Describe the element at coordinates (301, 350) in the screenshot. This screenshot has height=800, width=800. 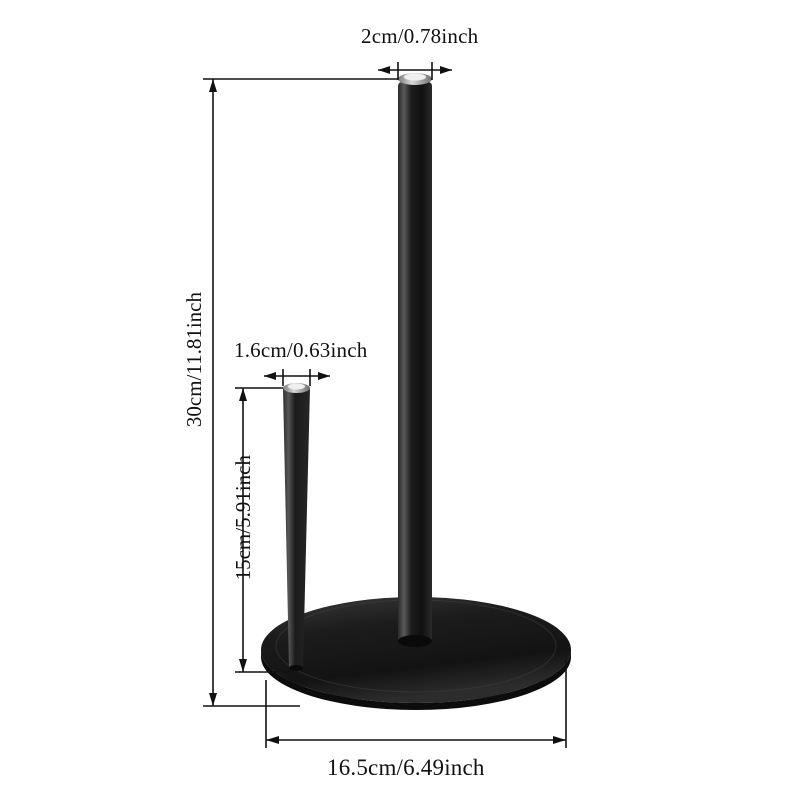
I see `short-rod-diameter-label: 1.6cm/0.63inch` at that location.